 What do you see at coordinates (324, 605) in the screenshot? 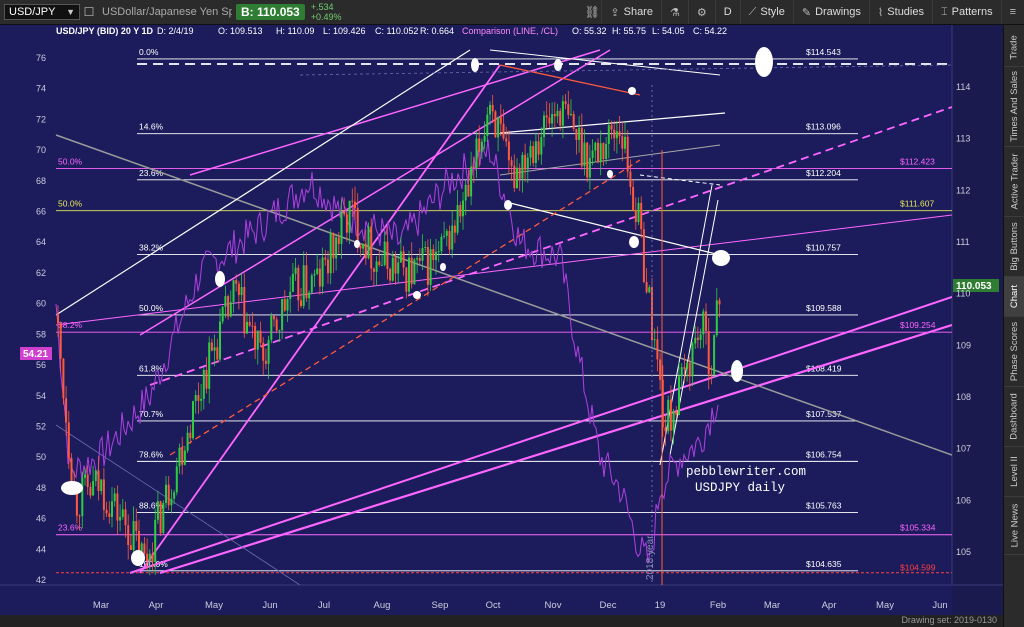
I see `x-axis-tick: Jul` at bounding box center [324, 605].